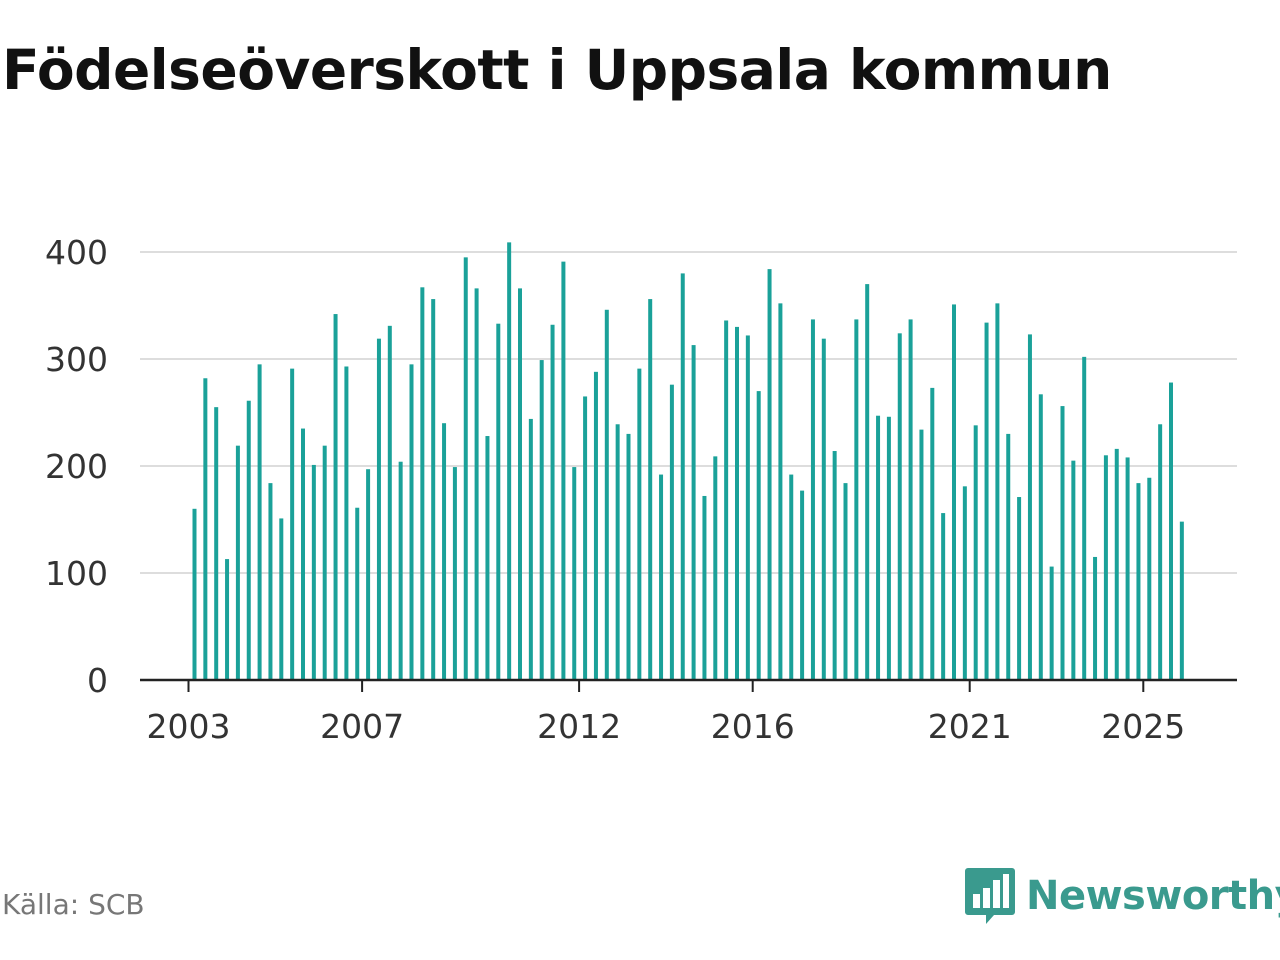 The height and width of the screenshot is (960, 1280). What do you see at coordinates (753, 726) in the screenshot?
I see `x-tick-label: 2016` at bounding box center [753, 726].